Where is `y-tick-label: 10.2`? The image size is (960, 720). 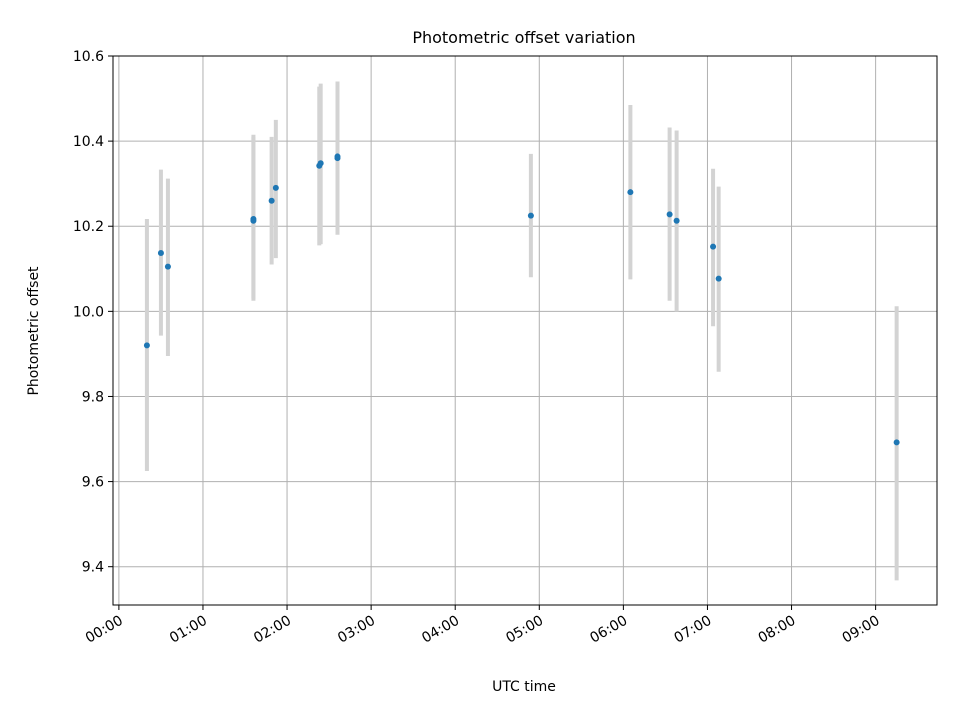
y-tick-label: 10.2 is located at coordinates (88, 227).